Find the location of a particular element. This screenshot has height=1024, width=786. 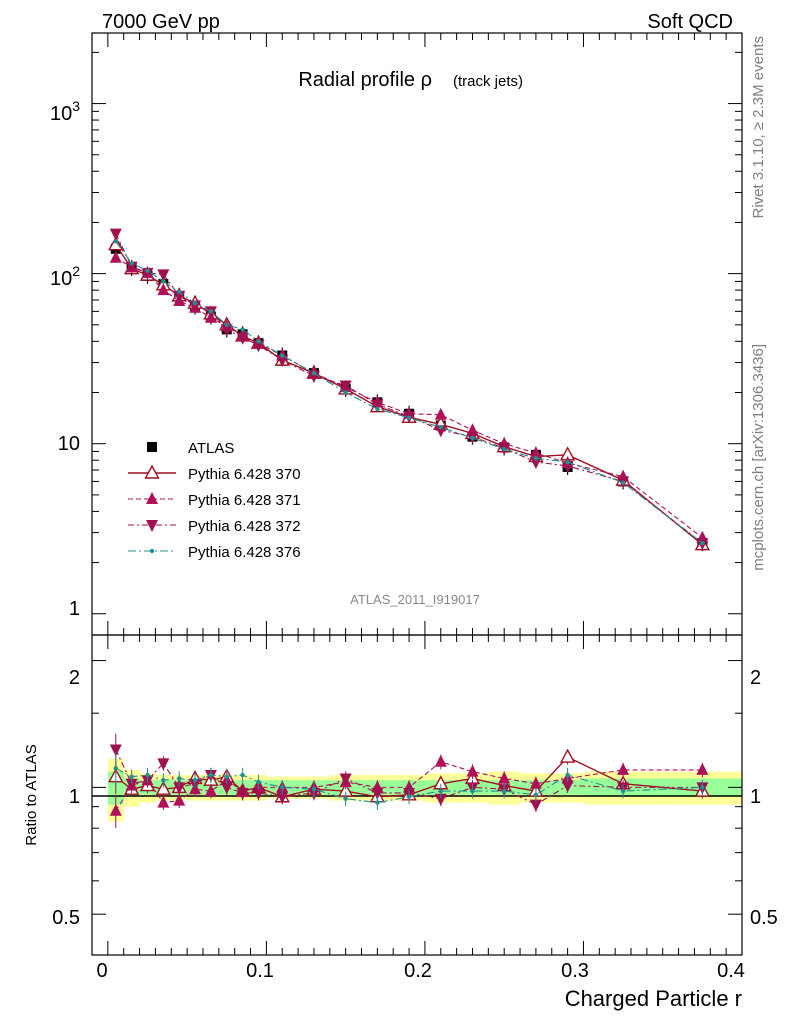

analysis-watermark: ATLAS_2011_I919017 is located at coordinates (415, 599).